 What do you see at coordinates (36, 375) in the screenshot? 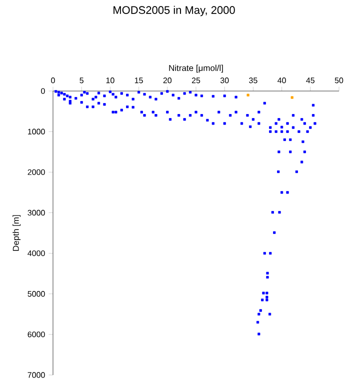
I see `y-tick-label: 7000` at bounding box center [36, 375].